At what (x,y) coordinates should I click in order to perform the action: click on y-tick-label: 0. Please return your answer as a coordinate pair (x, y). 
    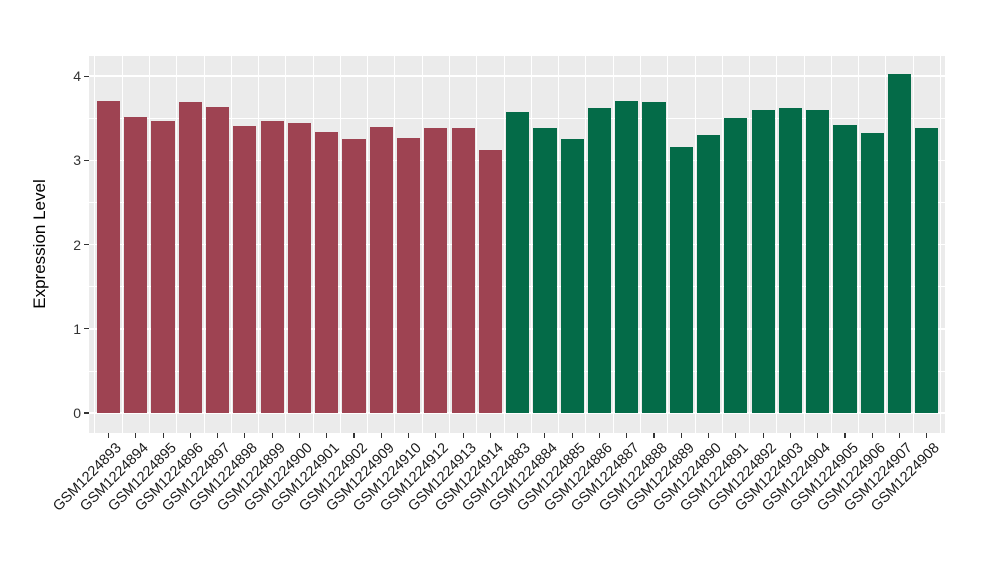
    Looking at the image, I should click on (77, 413).